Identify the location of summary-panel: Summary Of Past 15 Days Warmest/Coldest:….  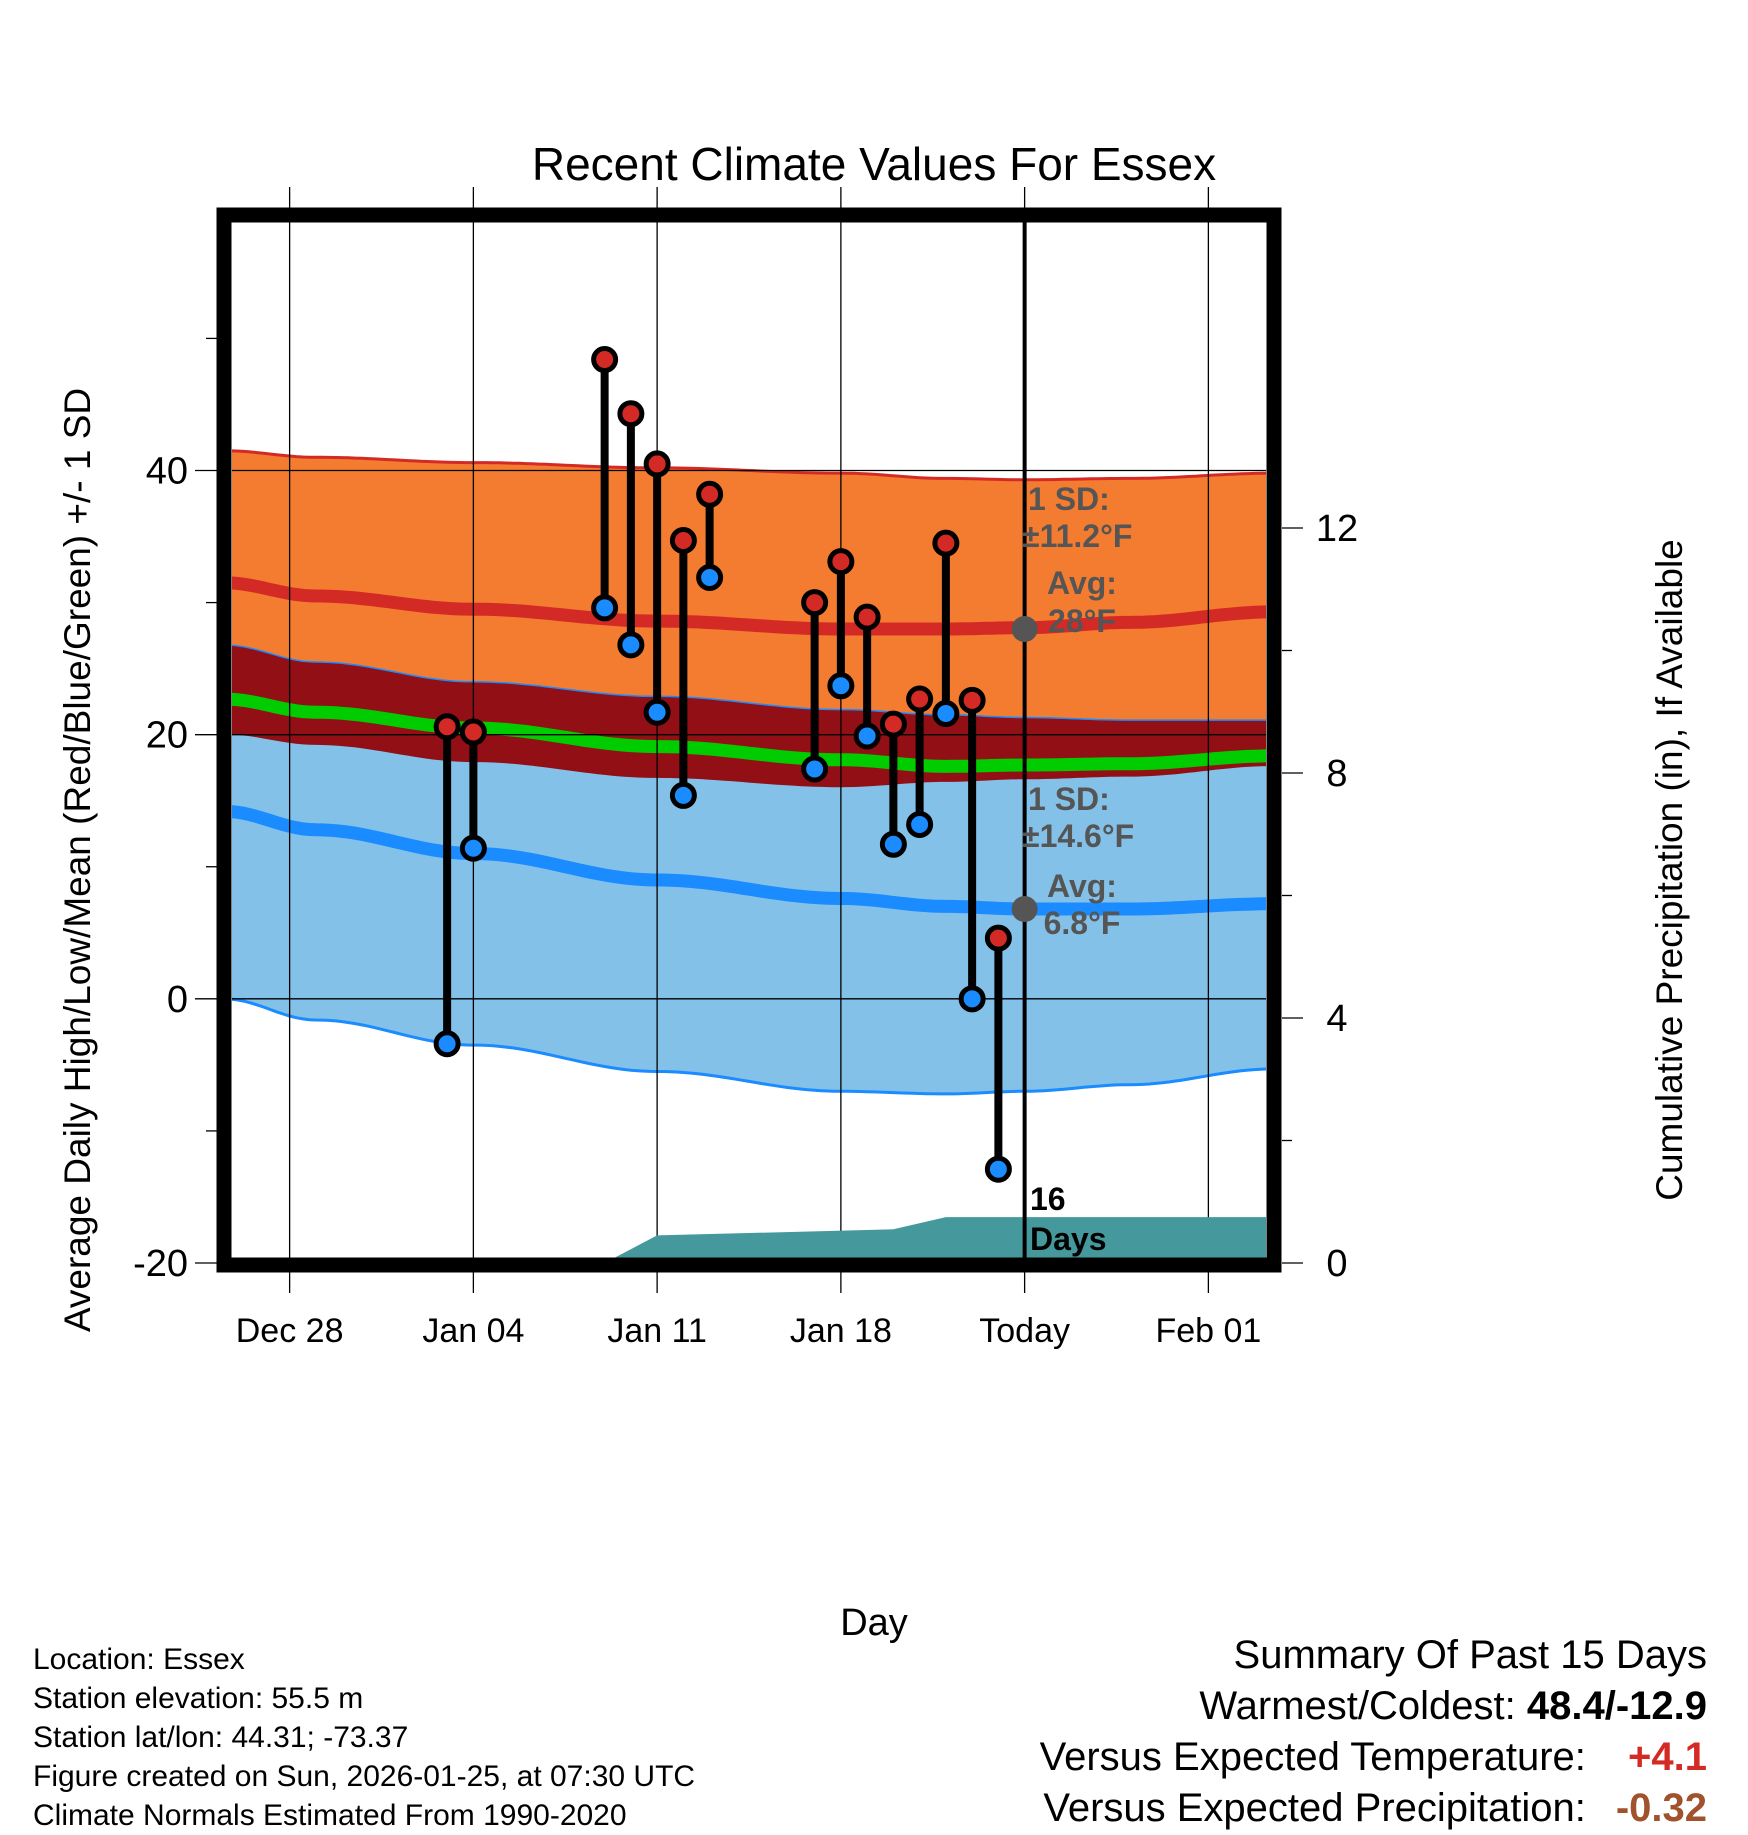
(1373, 1732).